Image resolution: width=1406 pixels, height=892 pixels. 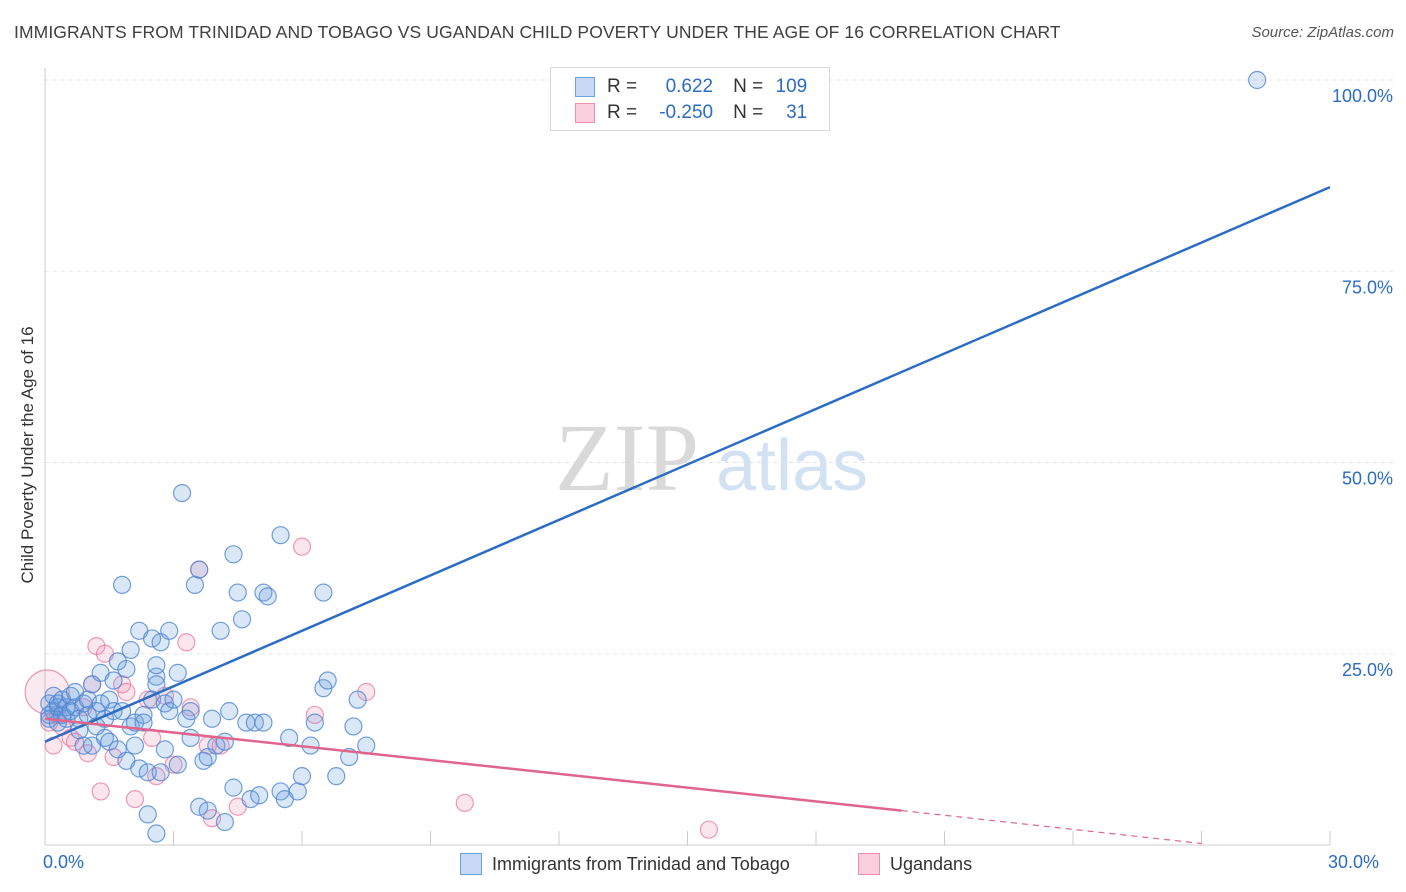 I want to click on legend-row-blue: R = 0.622 N = 109, so click(x=691, y=87).